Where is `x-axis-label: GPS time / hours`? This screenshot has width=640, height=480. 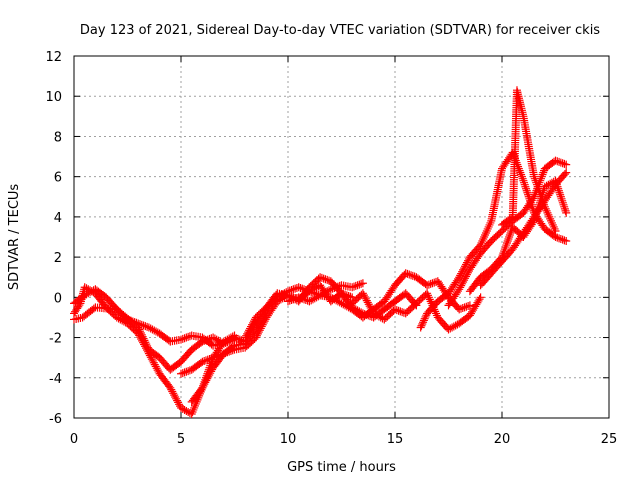 x-axis-label: GPS time / hours is located at coordinates (341, 467).